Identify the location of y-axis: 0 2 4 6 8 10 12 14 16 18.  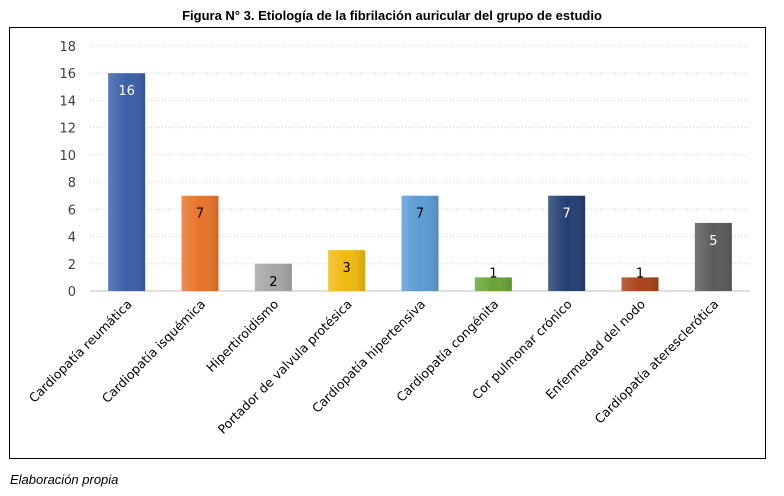
(67, 170).